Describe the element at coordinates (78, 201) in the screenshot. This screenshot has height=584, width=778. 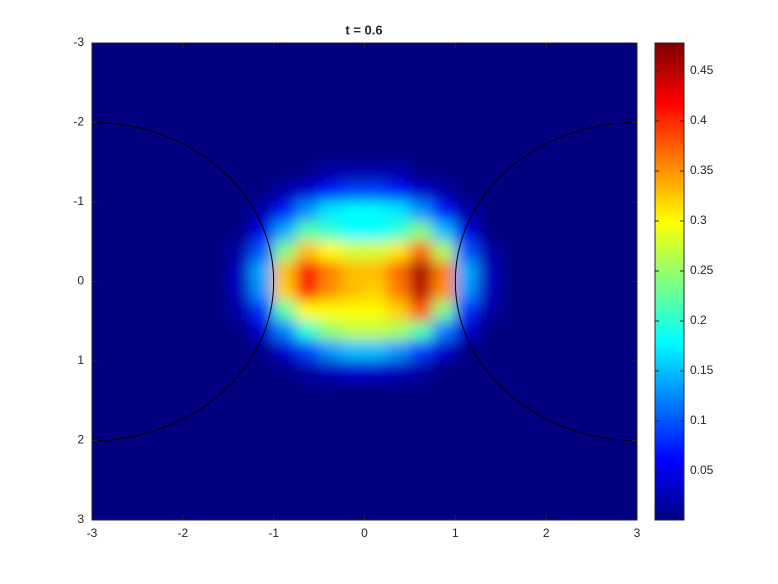
I see `y-tick-label: -1` at that location.